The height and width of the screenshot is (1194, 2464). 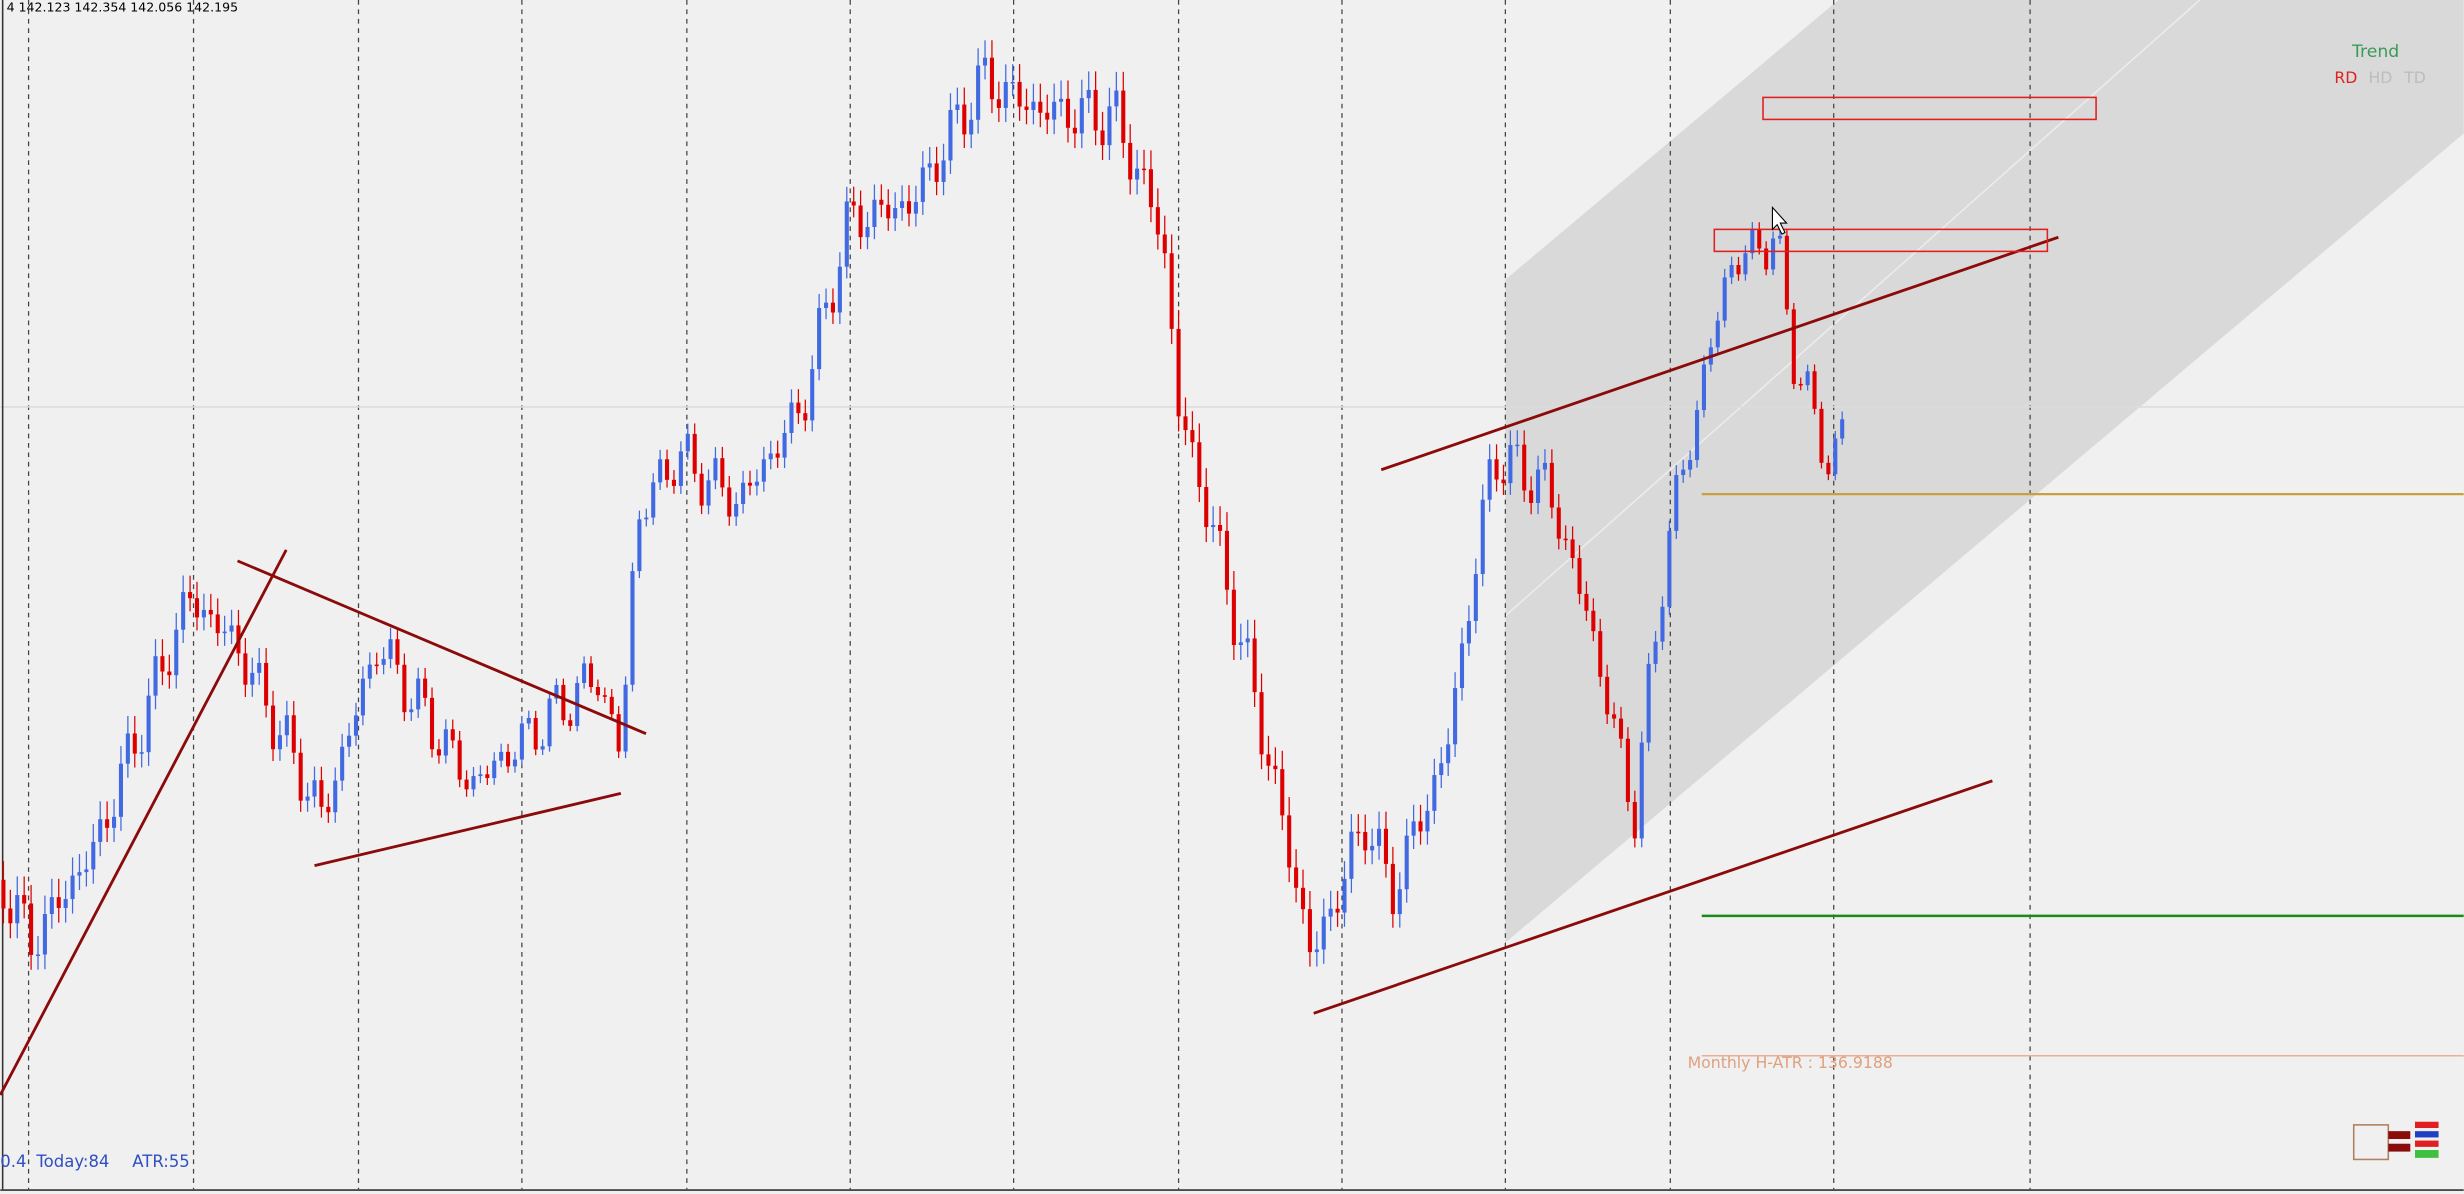 What do you see at coordinates (1790, 1062) in the screenshot?
I see `atr-label: Monthly H-ATR : 136.9188` at bounding box center [1790, 1062].